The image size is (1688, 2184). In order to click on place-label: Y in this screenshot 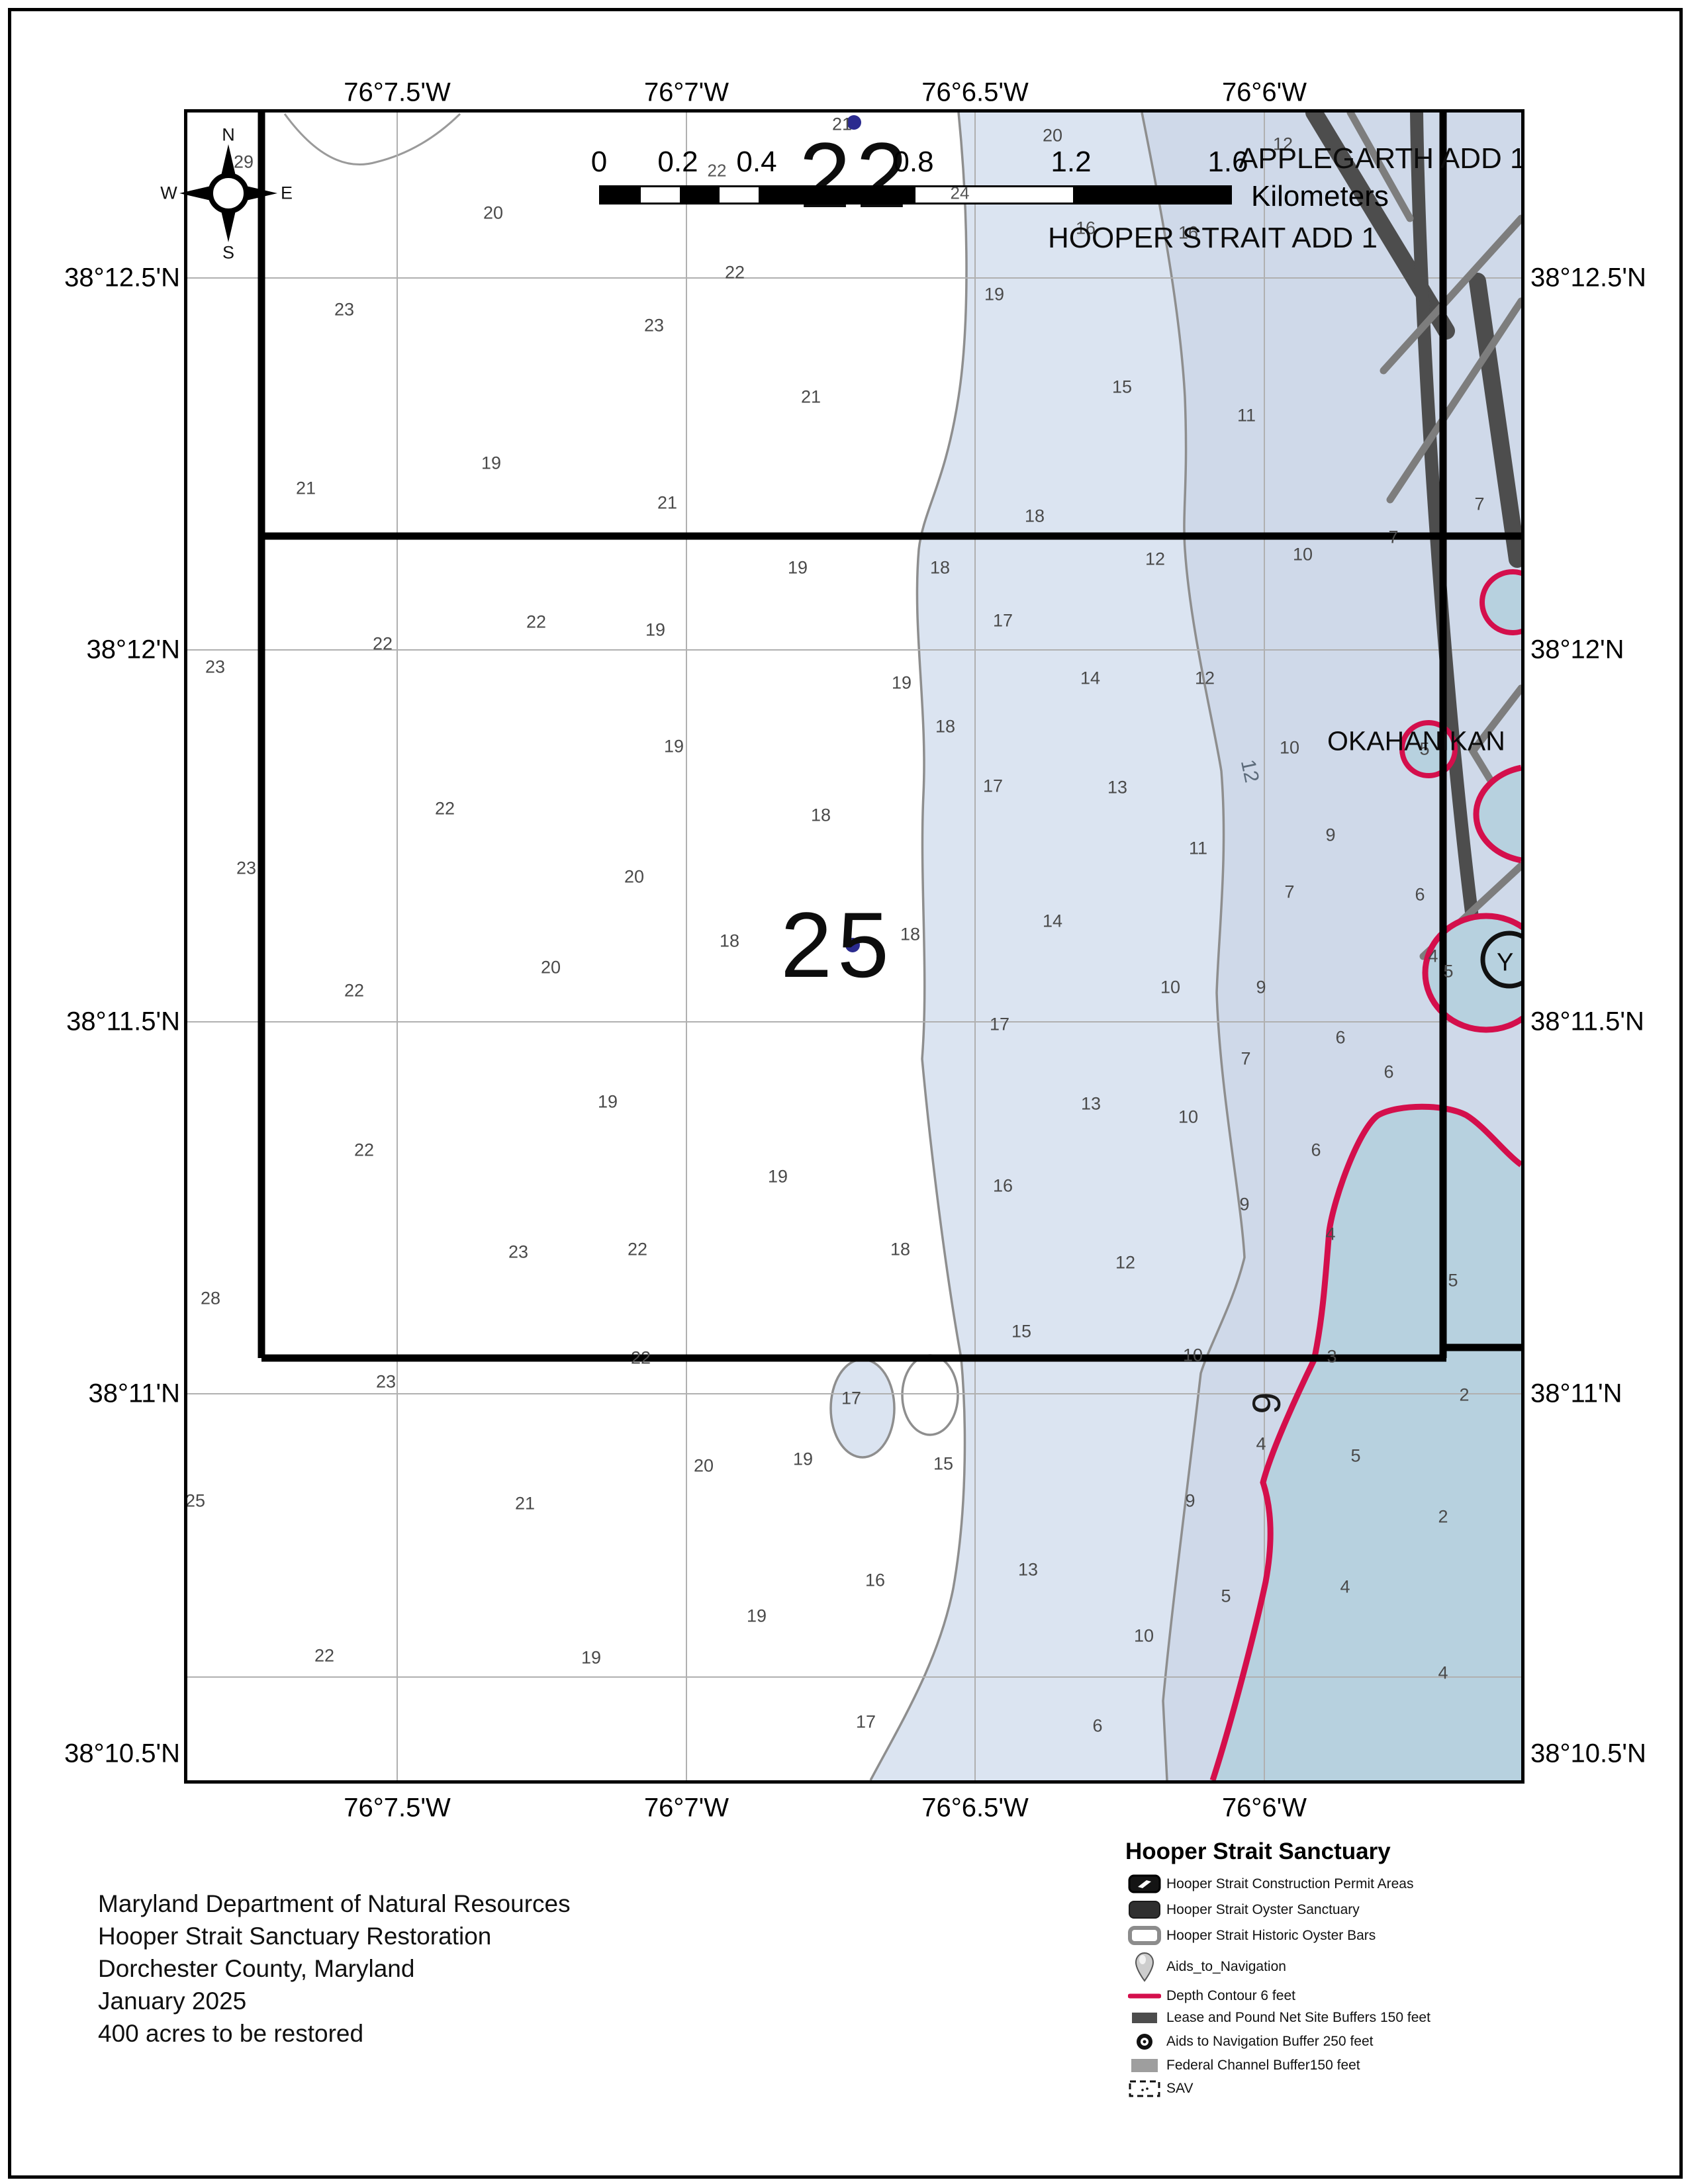, I will do `click(1505, 963)`.